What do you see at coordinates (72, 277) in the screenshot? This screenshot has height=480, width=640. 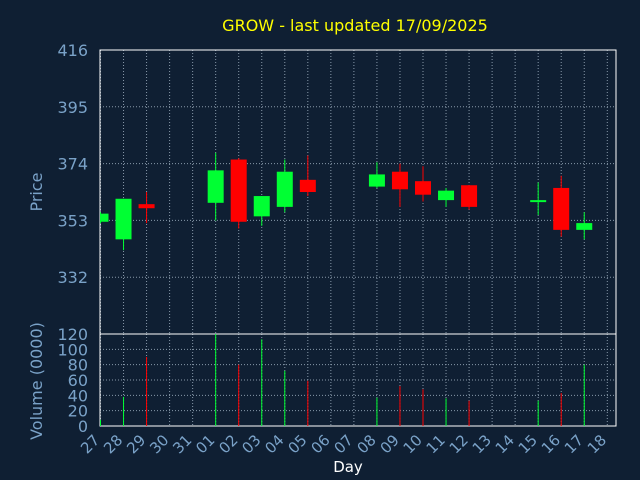 I see `price-tick-label: 332` at bounding box center [72, 277].